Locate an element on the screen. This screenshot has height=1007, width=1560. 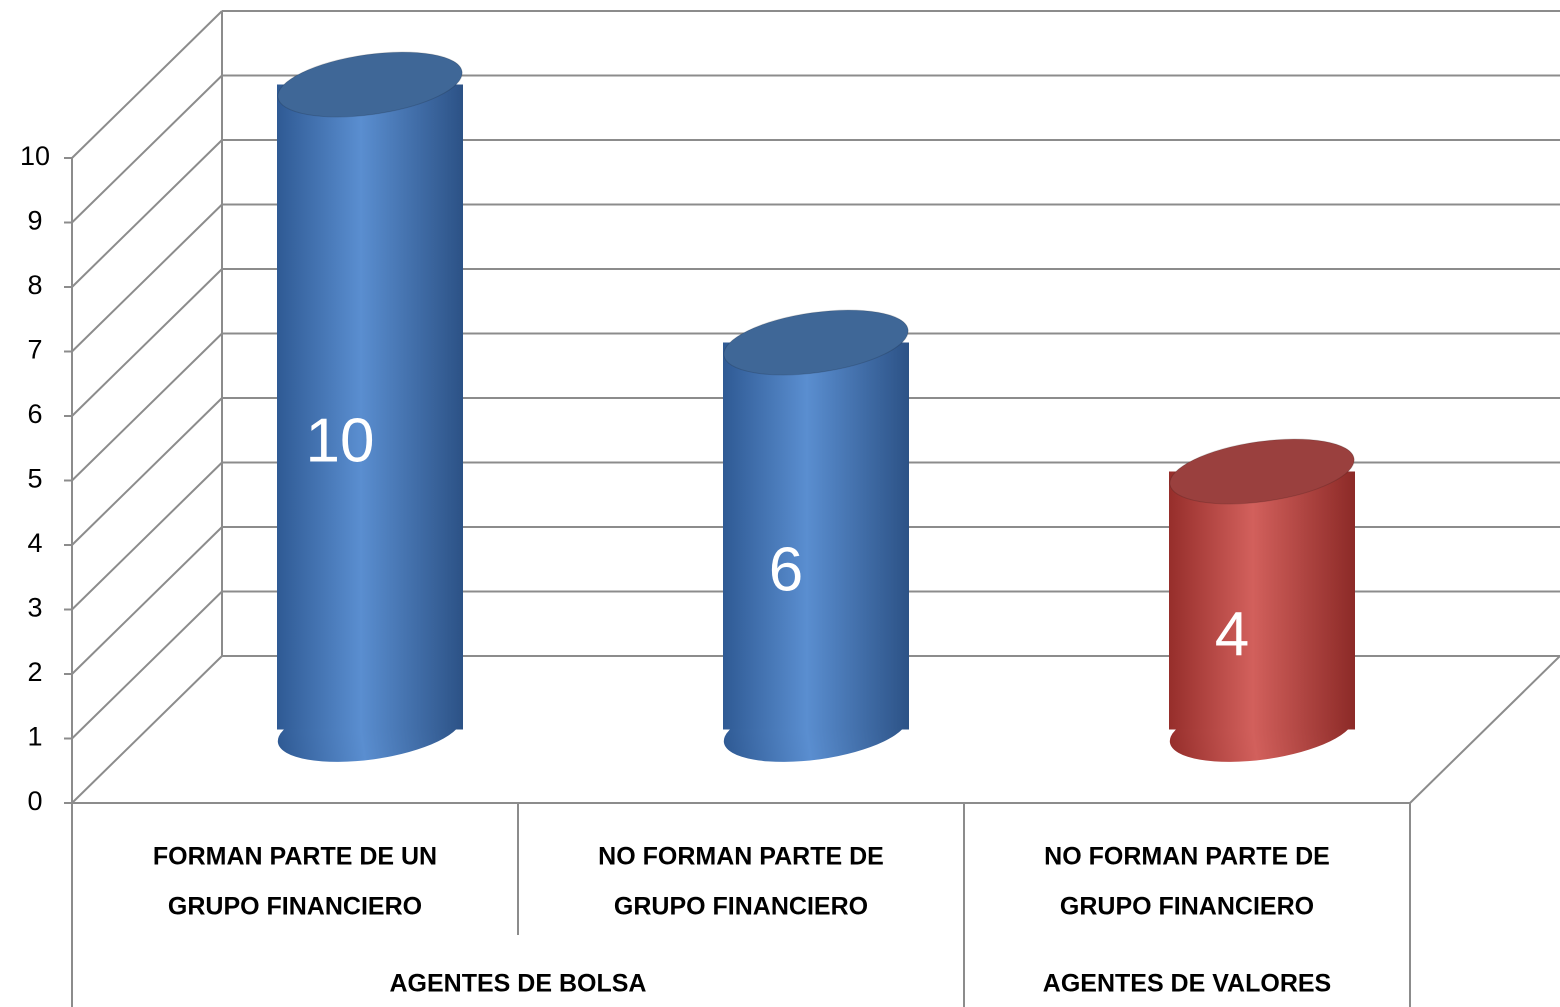
y-tick-label: 7 is located at coordinates (34, 350).